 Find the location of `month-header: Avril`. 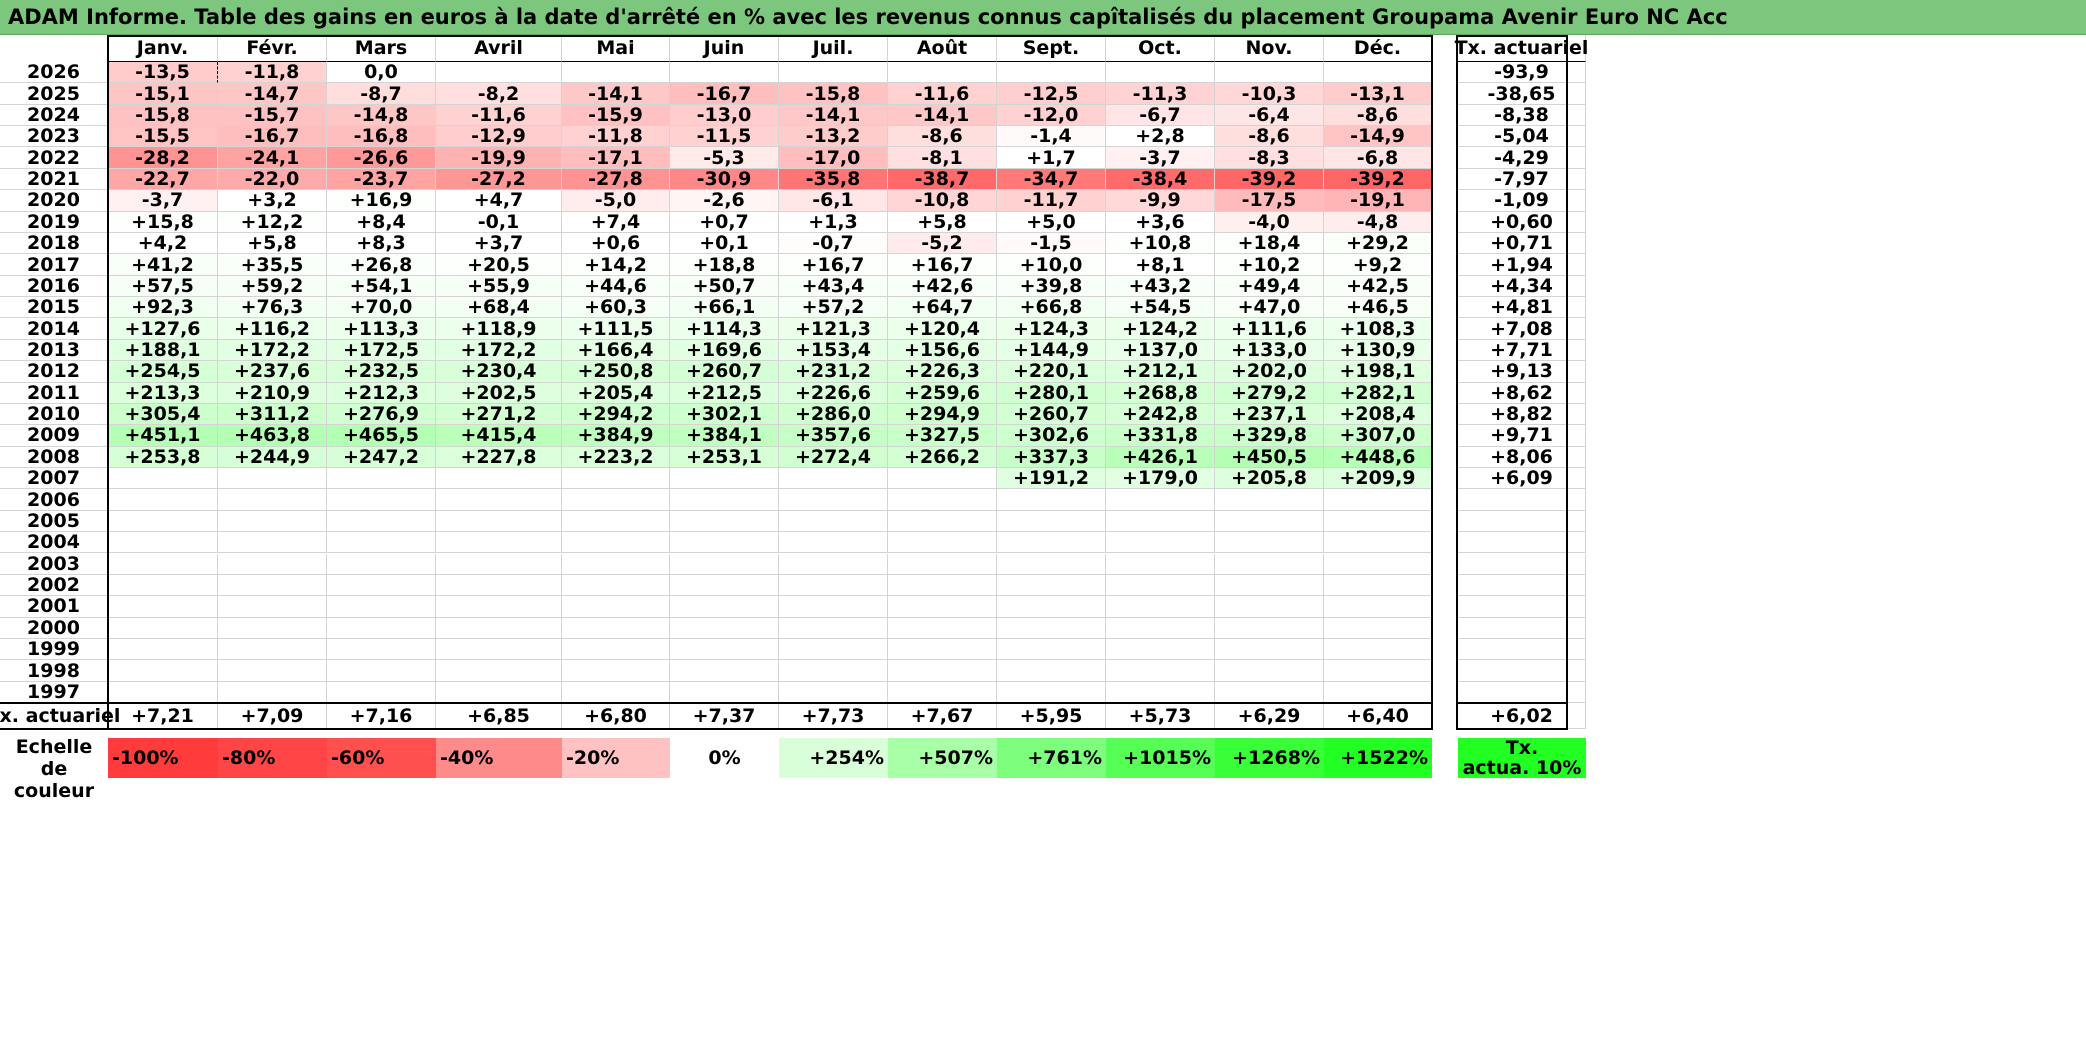

month-header: Avril is located at coordinates (499, 48).